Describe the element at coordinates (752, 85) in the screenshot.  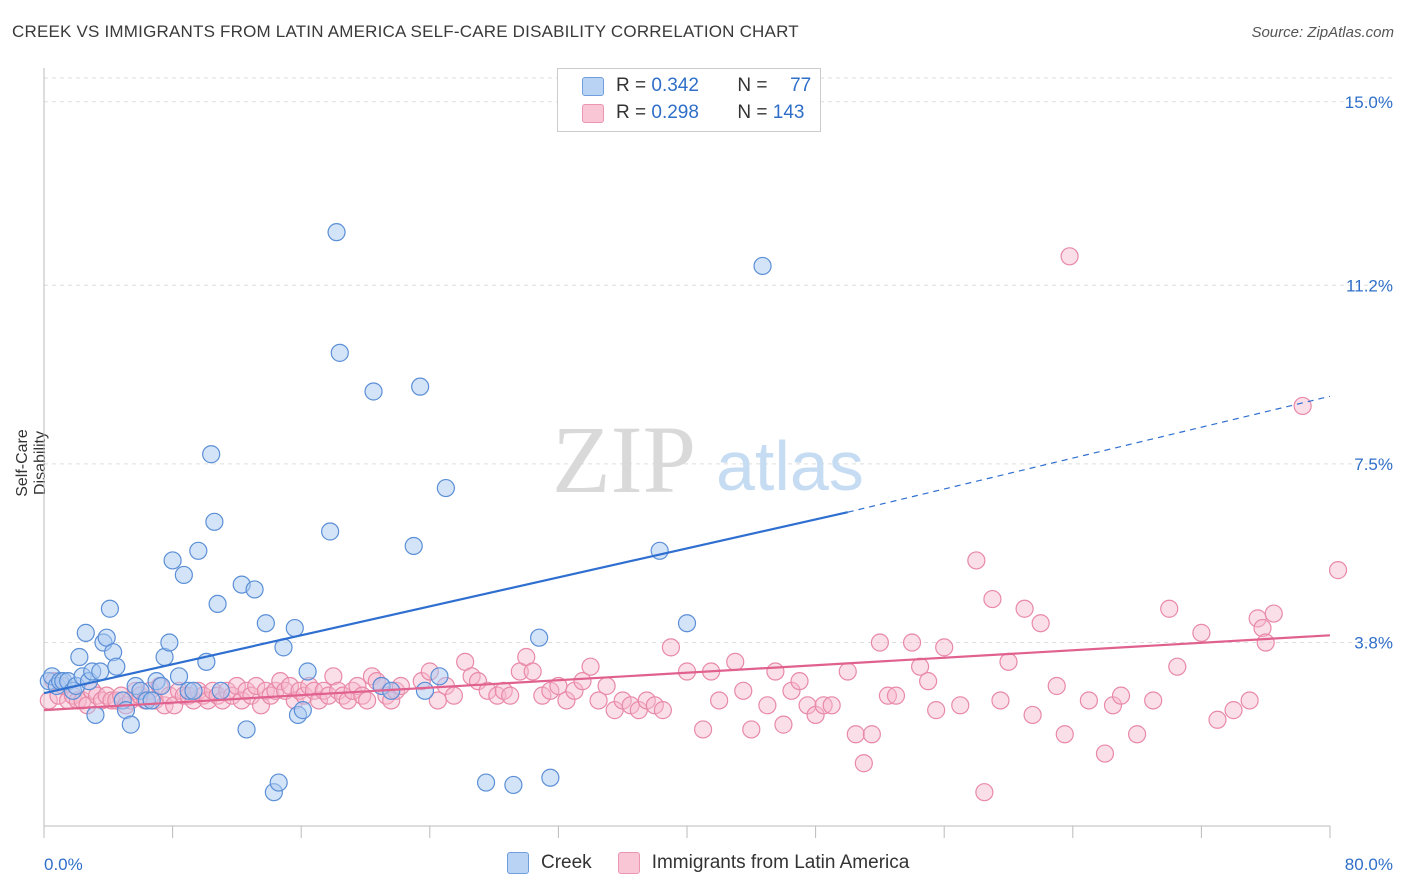
I see `legend-n-label: N =` at that location.